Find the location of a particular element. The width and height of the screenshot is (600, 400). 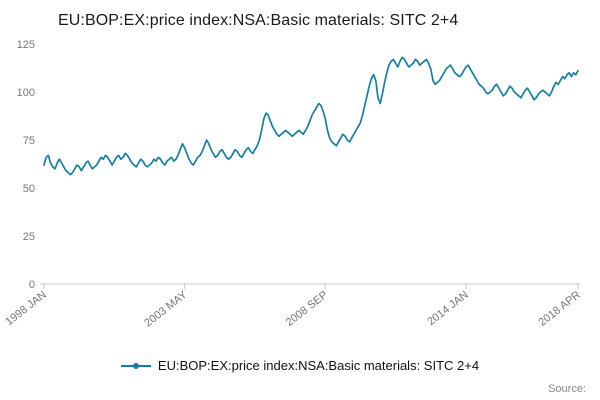

source-label: Source: is located at coordinates (567, 389).